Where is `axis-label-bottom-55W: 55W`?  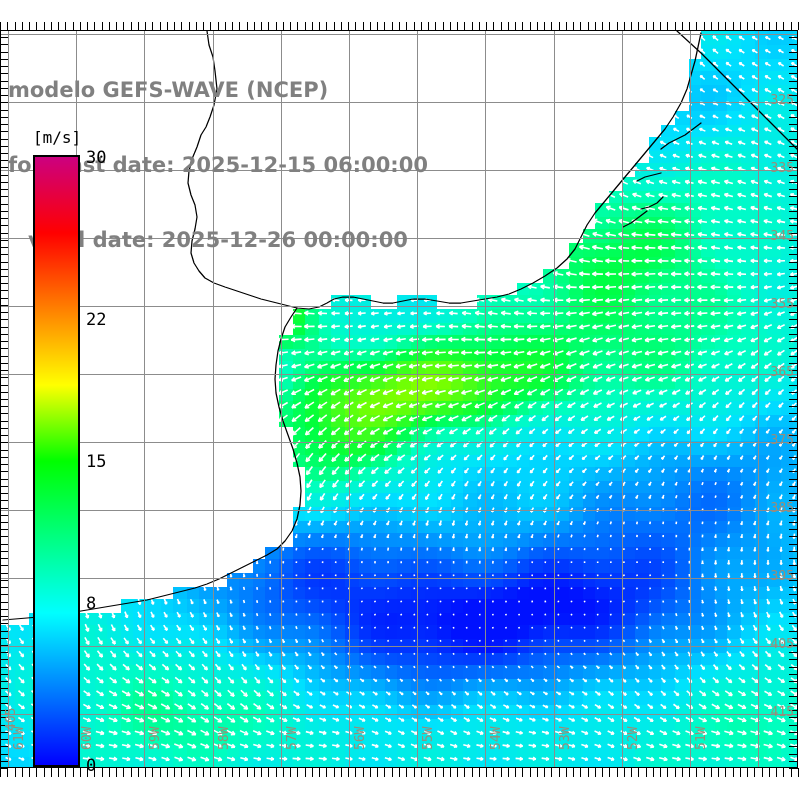
axis-label-bottom-55W: 55W is located at coordinates (429, 738).